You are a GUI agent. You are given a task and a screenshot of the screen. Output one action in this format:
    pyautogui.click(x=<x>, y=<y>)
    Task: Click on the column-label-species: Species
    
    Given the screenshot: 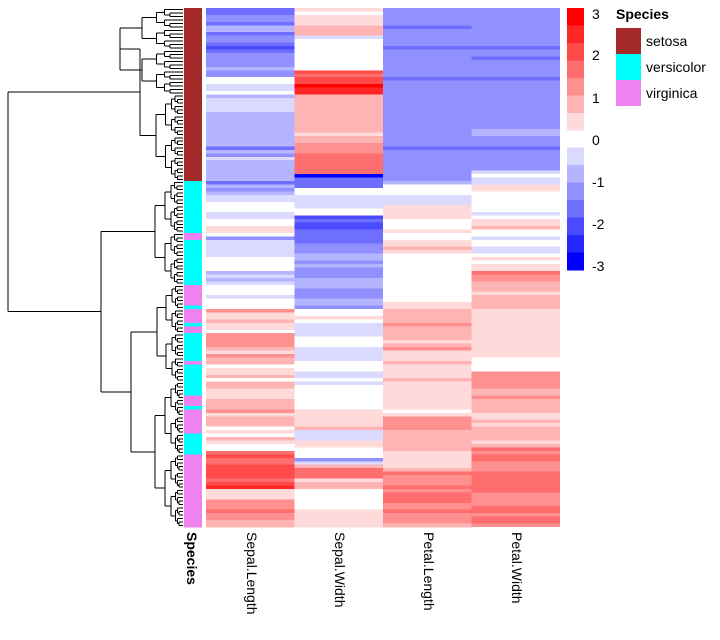 What is the action you would take?
    pyautogui.click(x=192, y=558)
    